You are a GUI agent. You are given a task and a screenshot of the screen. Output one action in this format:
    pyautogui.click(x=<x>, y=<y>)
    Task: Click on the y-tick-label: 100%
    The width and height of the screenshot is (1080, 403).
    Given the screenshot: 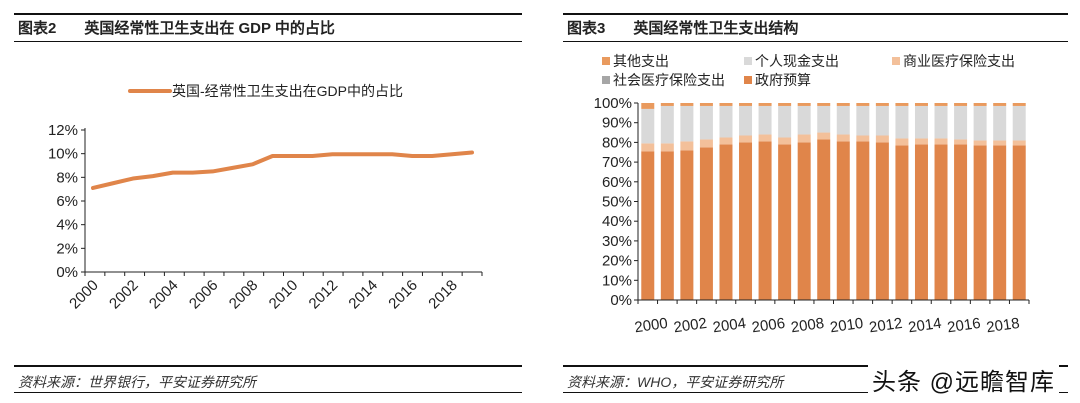 What is the action you would take?
    pyautogui.click(x=613, y=103)
    